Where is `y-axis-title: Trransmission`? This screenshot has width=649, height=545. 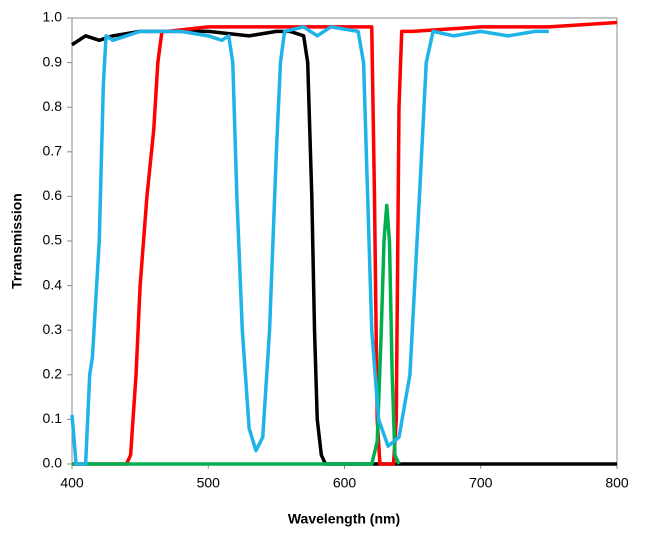
y-axis-title: Trransmission is located at coordinates (17, 241).